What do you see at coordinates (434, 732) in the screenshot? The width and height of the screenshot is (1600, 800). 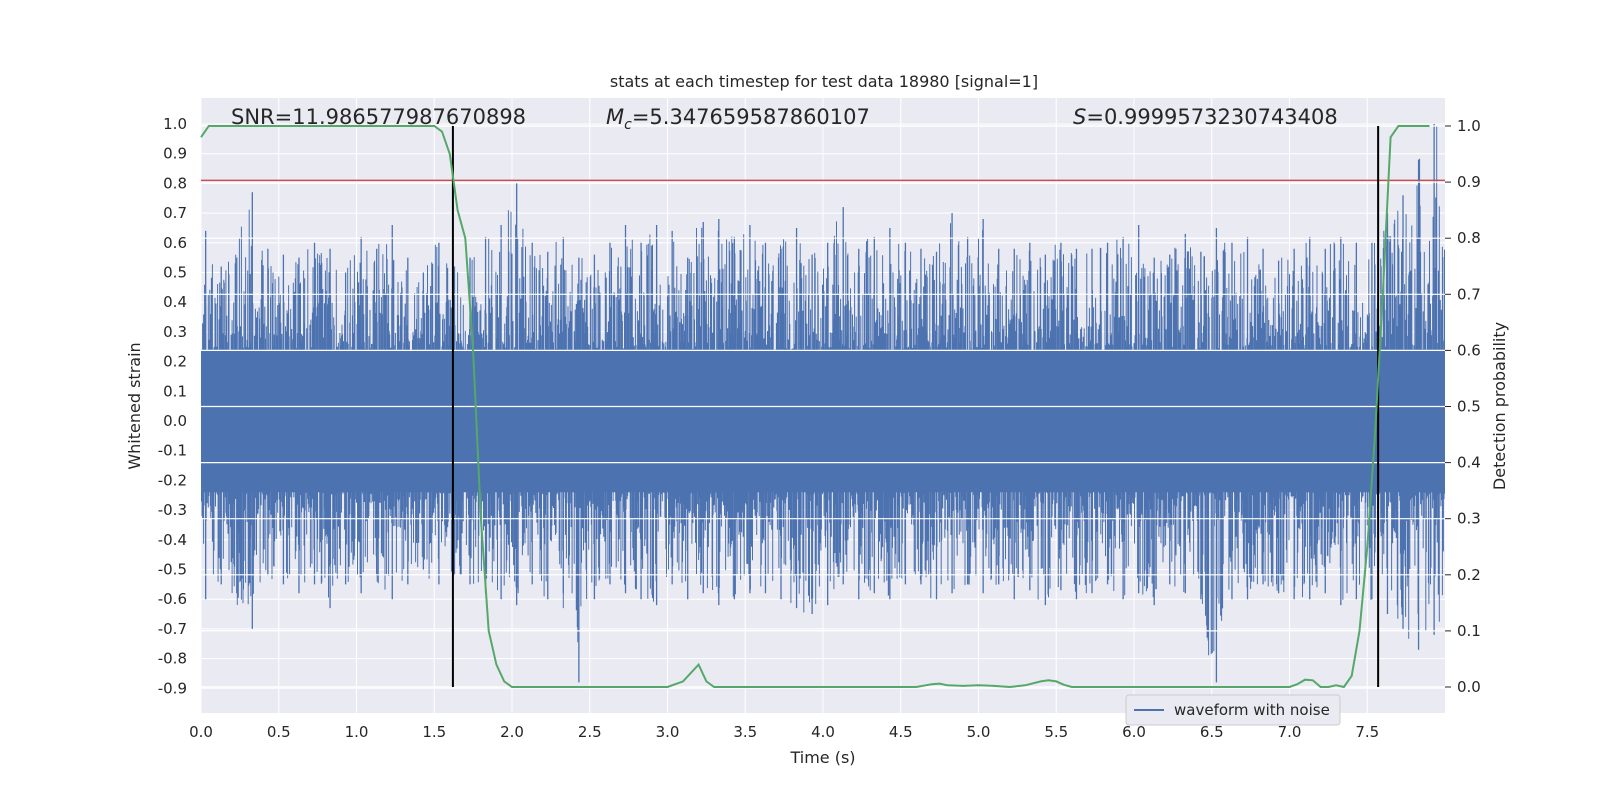 I see `x-tick-label: 1.5` at bounding box center [434, 732].